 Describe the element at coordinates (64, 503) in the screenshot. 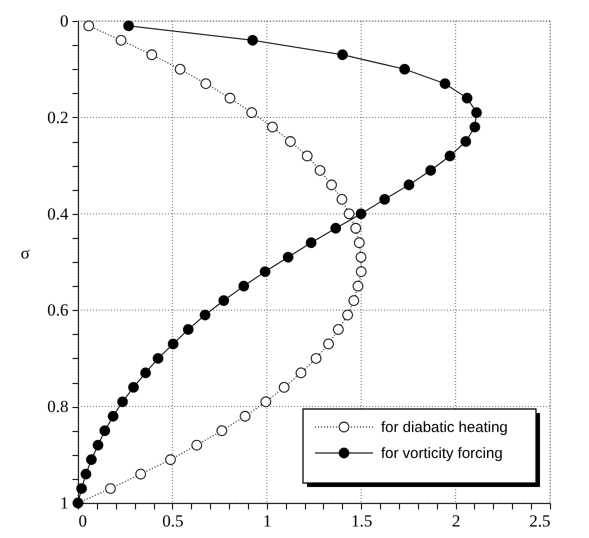

I see `y-tick-label: 1` at that location.